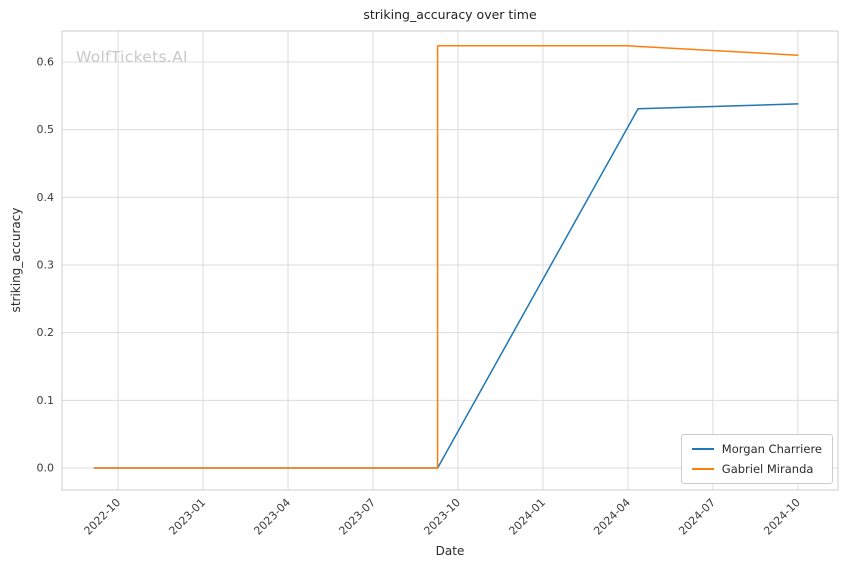 Image resolution: width=844 pixels, height=575 pixels. What do you see at coordinates (46, 265) in the screenshot?
I see `y-tick-label: 0.3` at bounding box center [46, 265].